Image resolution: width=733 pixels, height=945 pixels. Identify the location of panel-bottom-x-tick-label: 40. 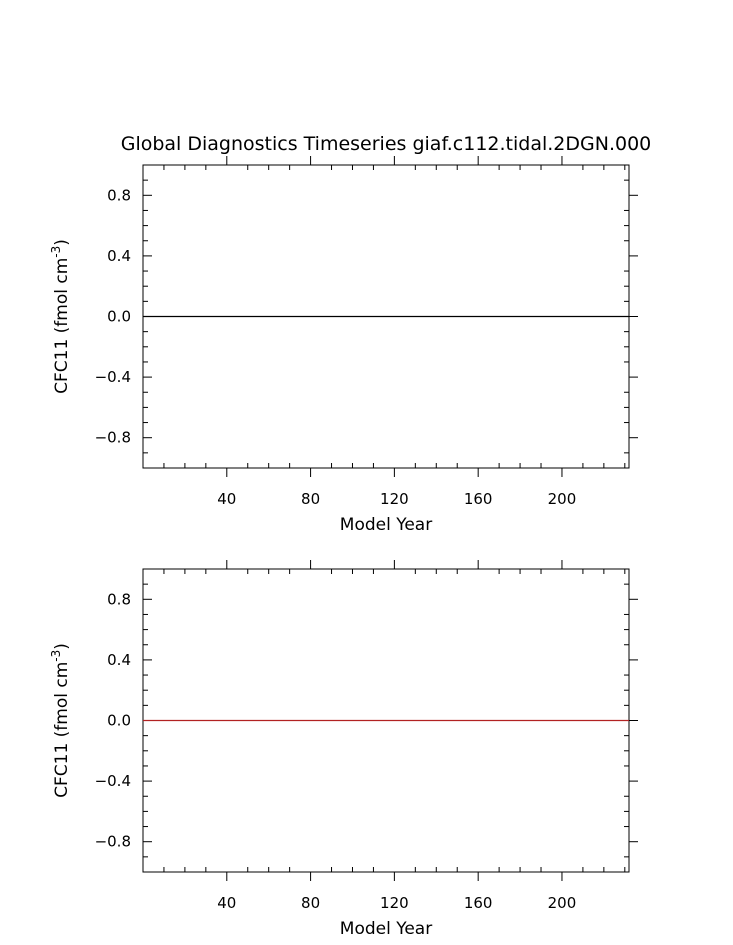
(226, 903).